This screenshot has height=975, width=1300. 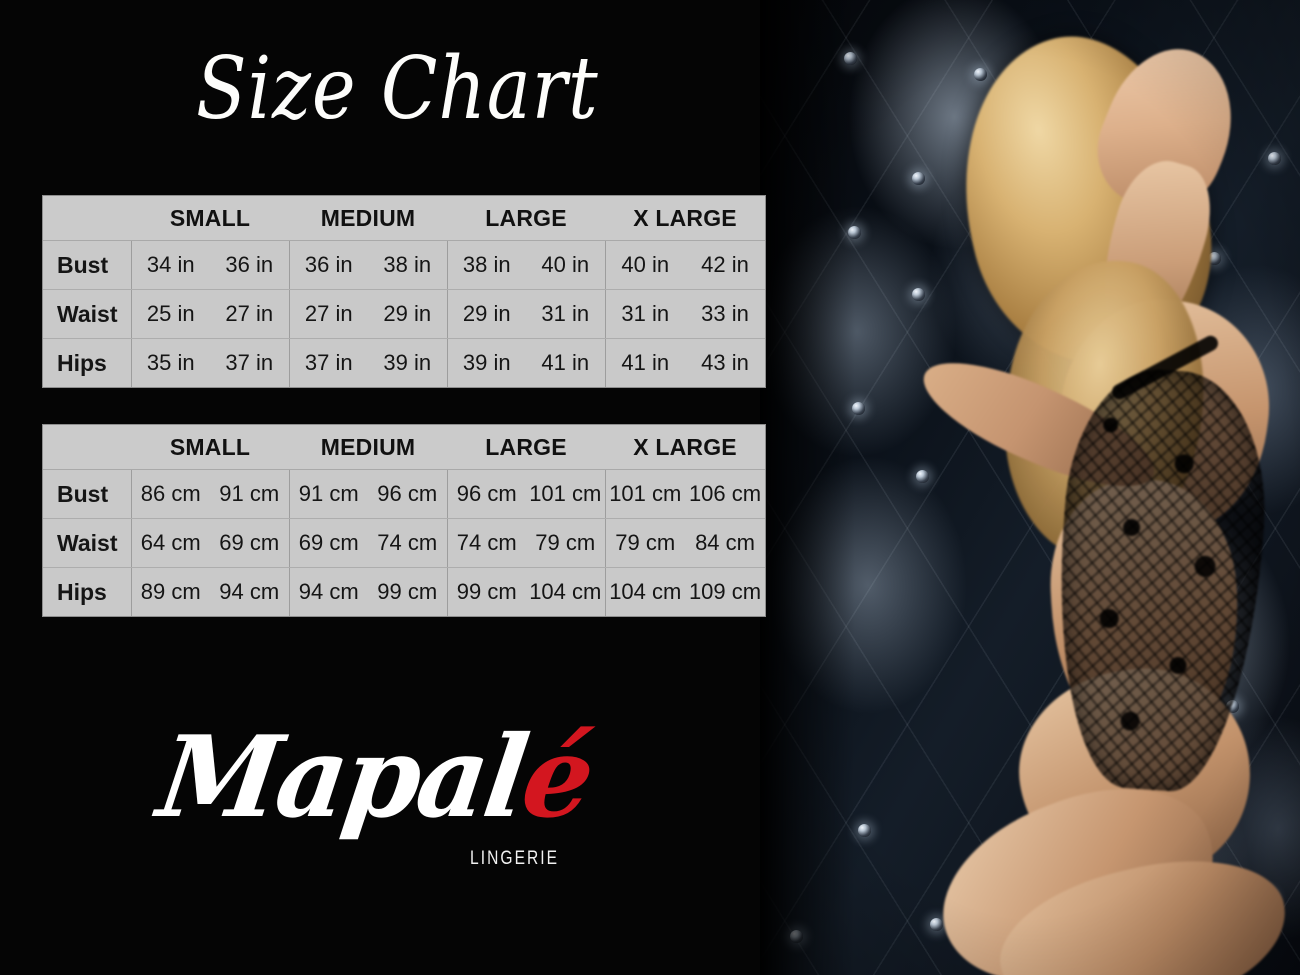 What do you see at coordinates (342, 777) in the screenshot?
I see `brand-name-main: Mapal` at bounding box center [342, 777].